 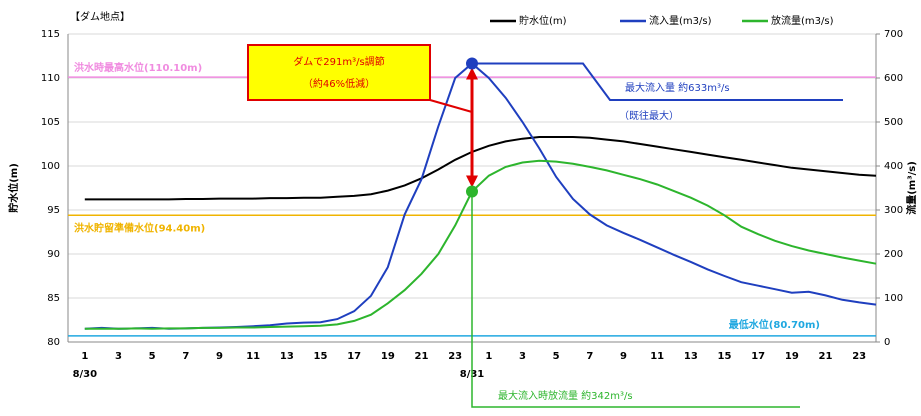 I want to click on y2-tick-label: 700, so click(x=893, y=34).